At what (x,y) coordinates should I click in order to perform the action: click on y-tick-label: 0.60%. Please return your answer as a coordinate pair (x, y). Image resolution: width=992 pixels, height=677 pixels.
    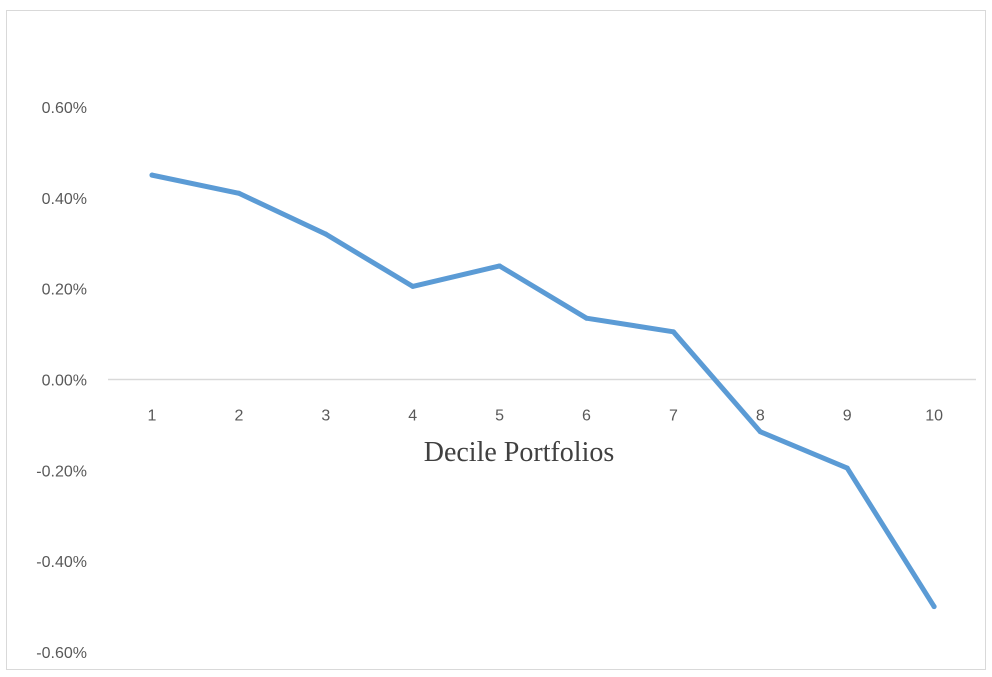
    Looking at the image, I should click on (64, 108).